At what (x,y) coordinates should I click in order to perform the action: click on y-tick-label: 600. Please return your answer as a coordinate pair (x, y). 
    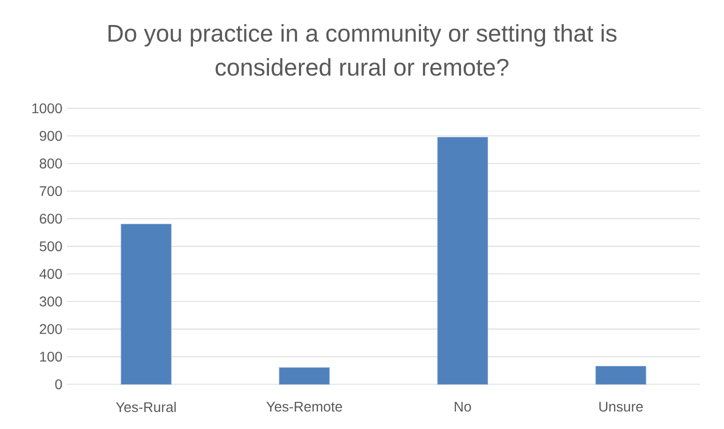
    Looking at the image, I should click on (51, 219).